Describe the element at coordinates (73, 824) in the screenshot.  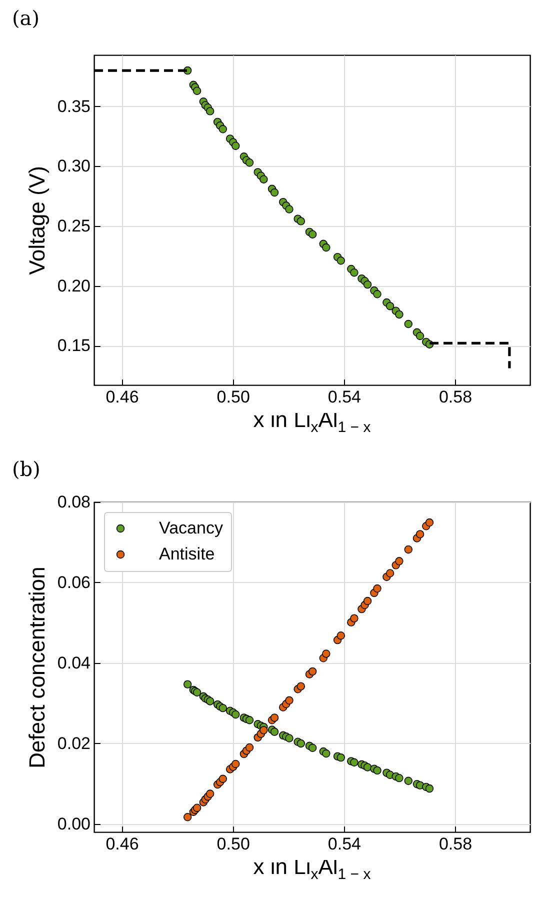
I see `y-tick-label: 0.00` at that location.